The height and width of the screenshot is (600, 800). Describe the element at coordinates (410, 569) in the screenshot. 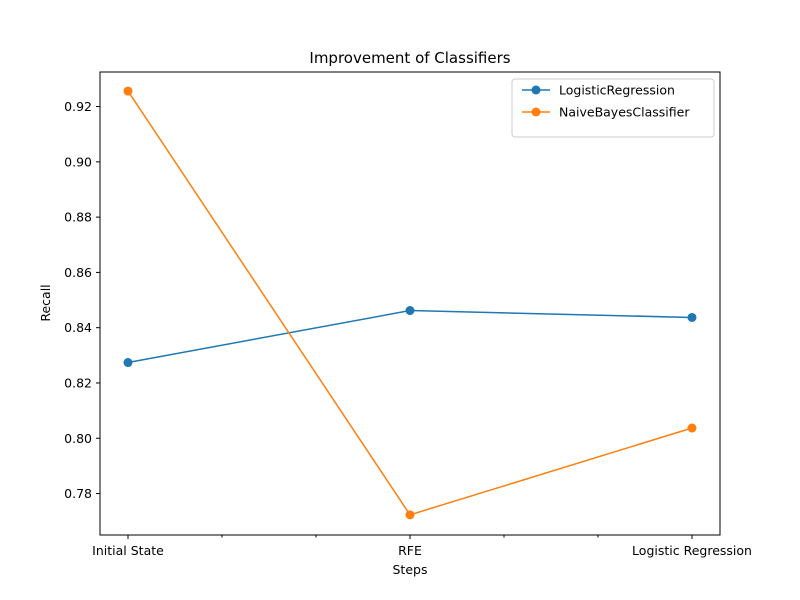

I see `x-axis-label: Steps` at that location.